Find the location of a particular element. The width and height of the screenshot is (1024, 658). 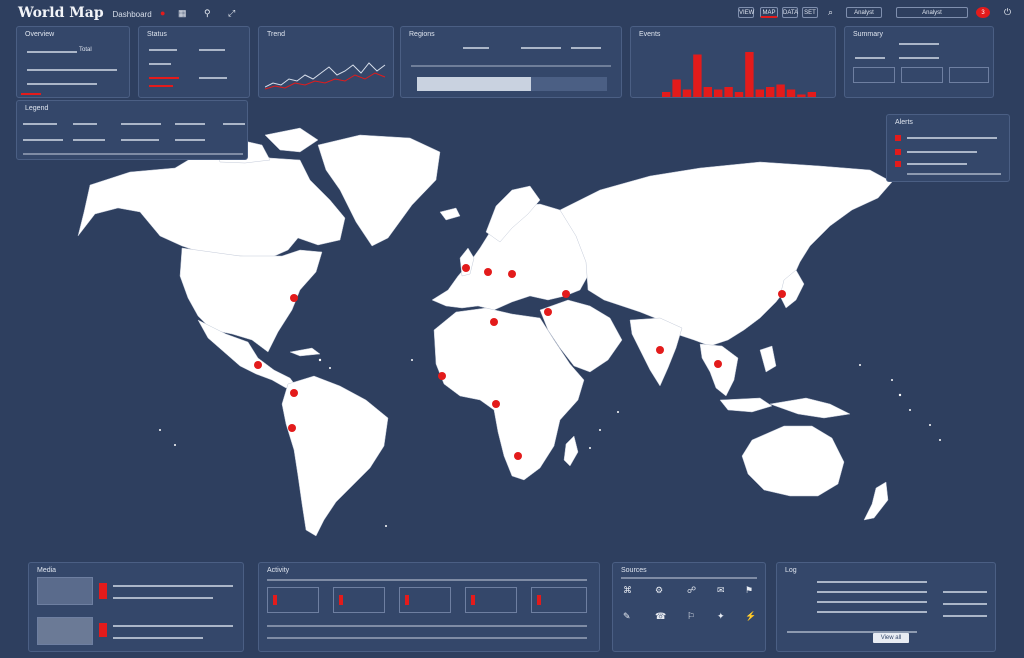

source-icon-6: ✎ is located at coordinates (627, 616).